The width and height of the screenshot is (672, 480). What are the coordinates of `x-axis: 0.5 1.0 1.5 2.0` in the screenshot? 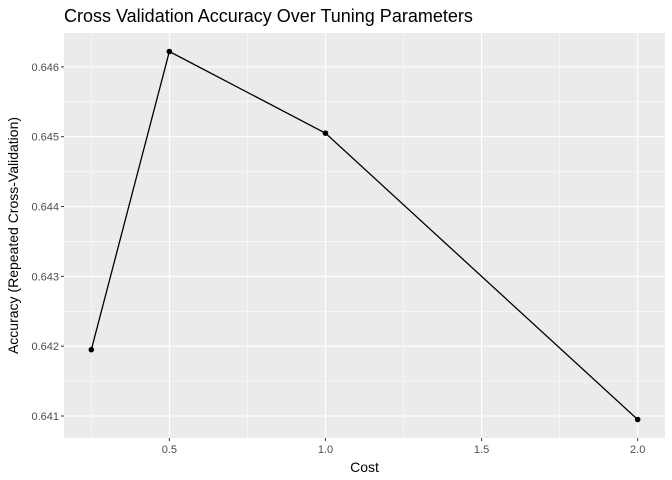 It's located at (403, 447).